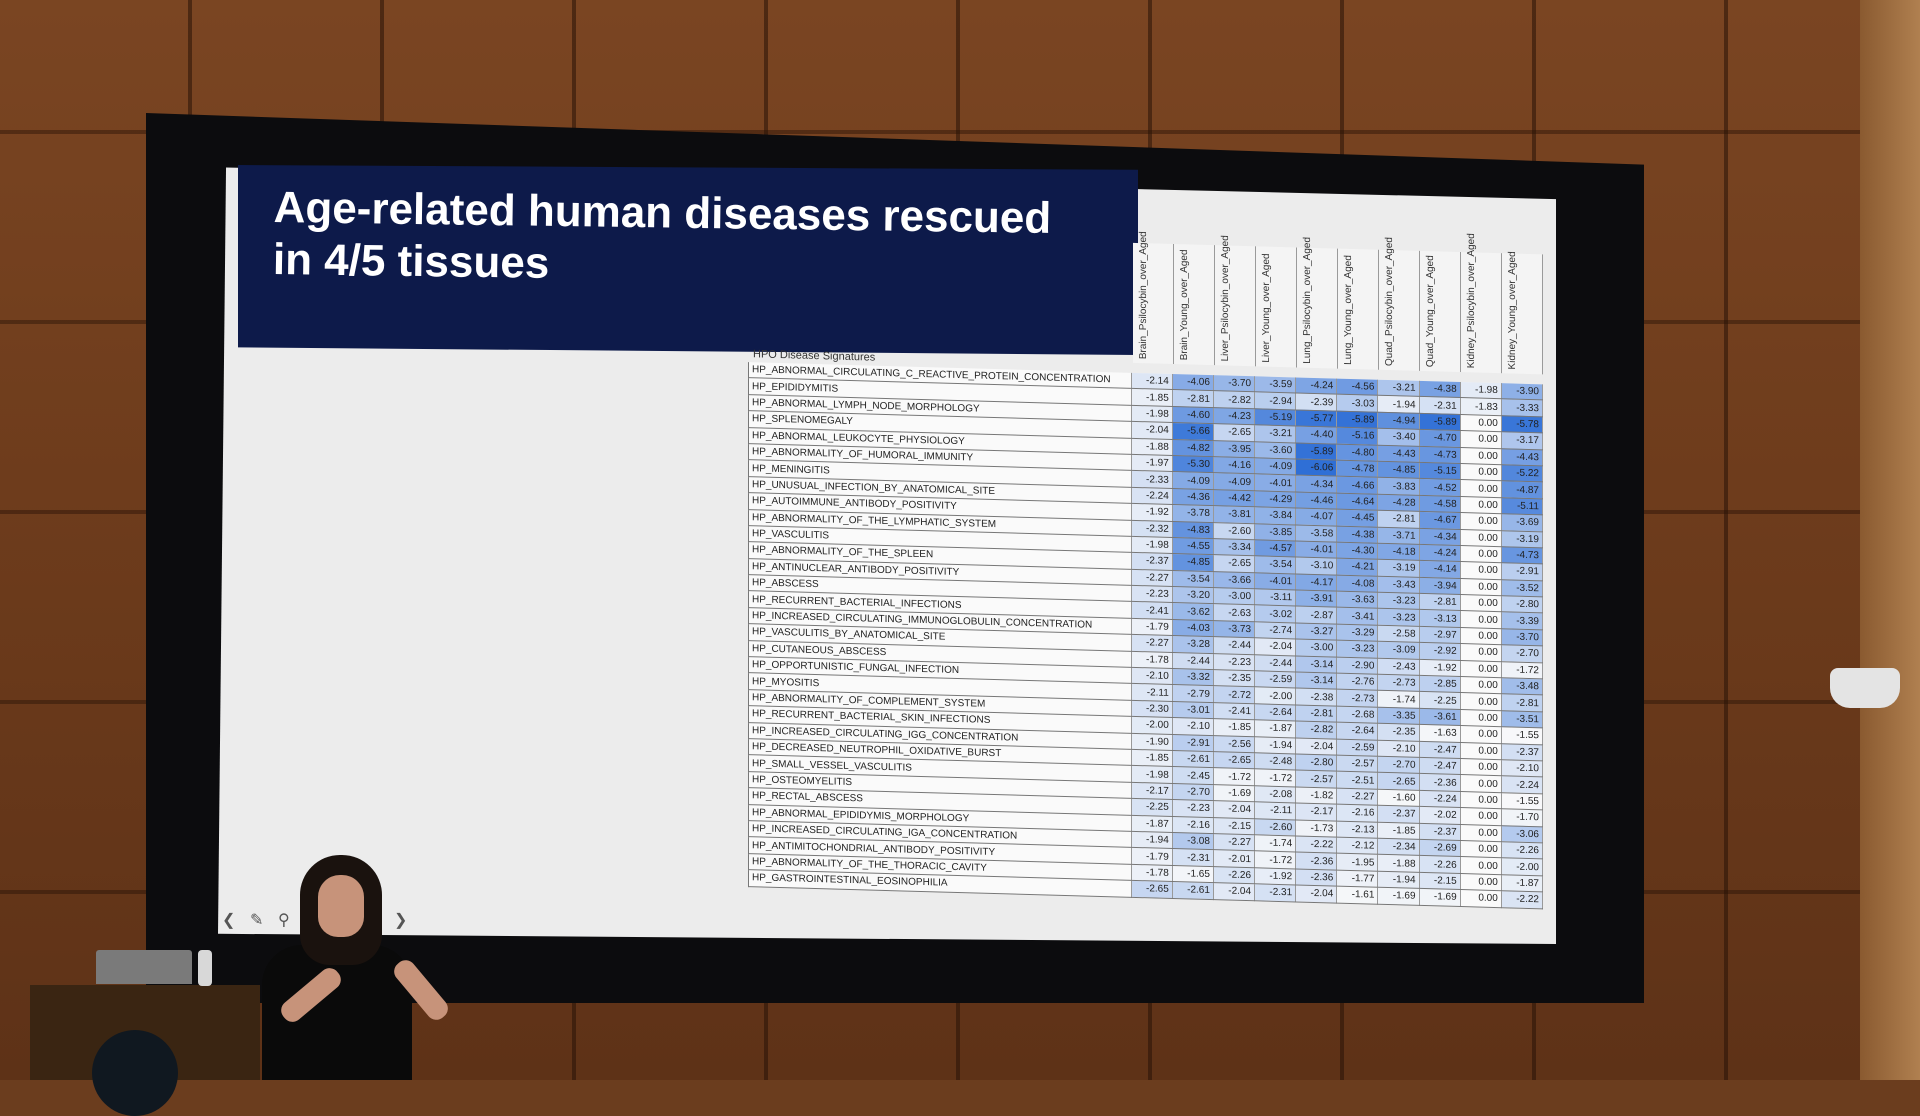 This screenshot has height=1116, width=1920. What do you see at coordinates (1398, 650) in the screenshot?
I see `value-cell: -3.09` at bounding box center [1398, 650].